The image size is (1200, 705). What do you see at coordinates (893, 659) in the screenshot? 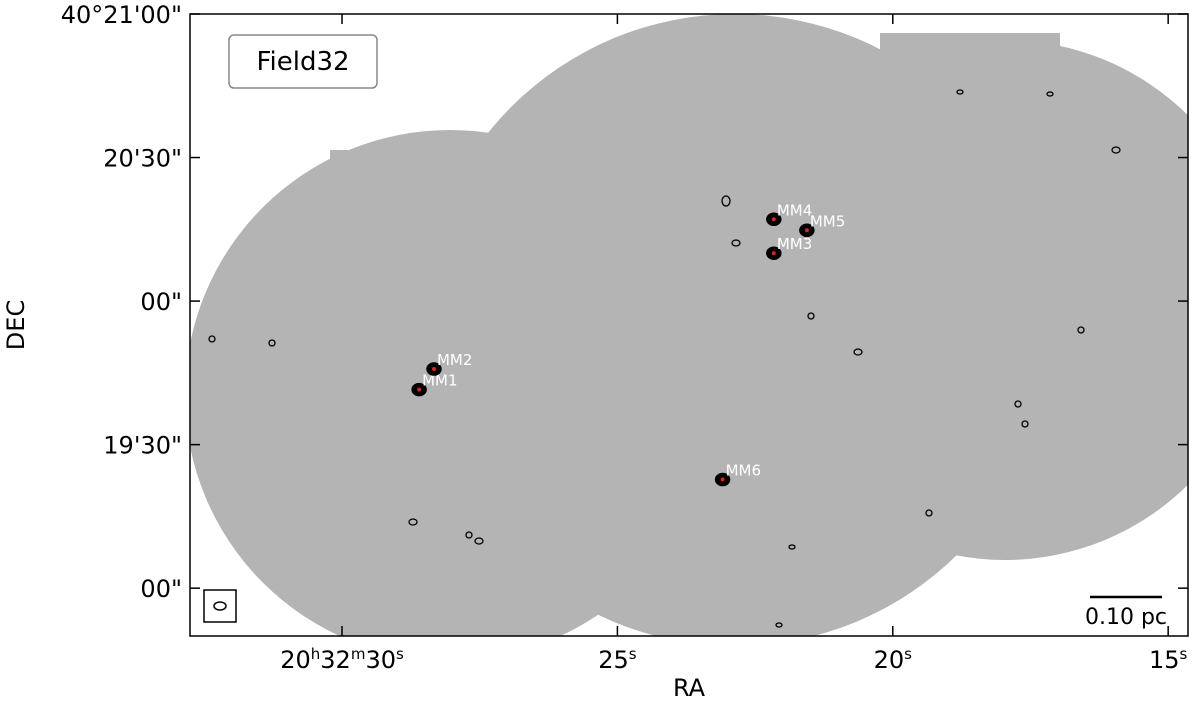
I see `x-tick-label: 20s` at bounding box center [893, 659].